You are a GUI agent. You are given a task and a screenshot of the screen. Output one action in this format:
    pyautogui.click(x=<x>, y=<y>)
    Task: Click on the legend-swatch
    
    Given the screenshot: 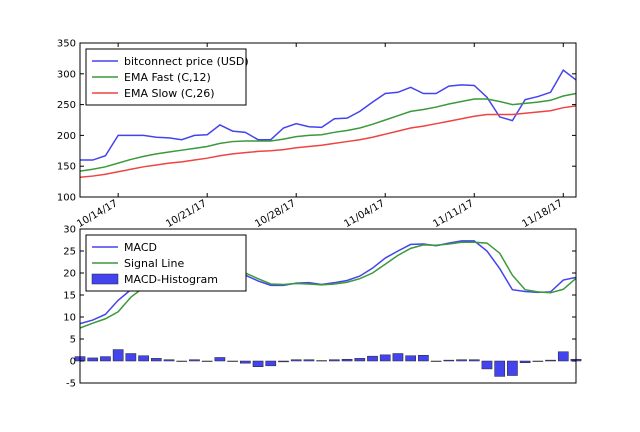 What is the action you would take?
    pyautogui.click(x=105, y=279)
    